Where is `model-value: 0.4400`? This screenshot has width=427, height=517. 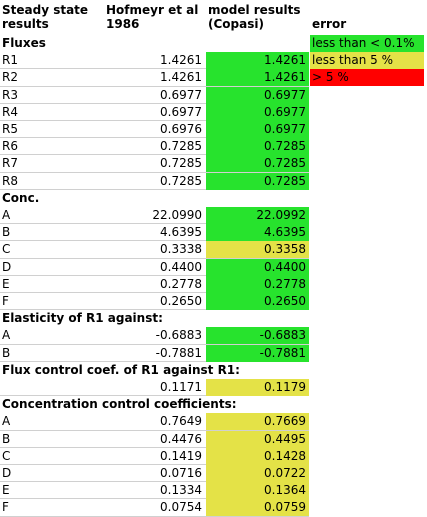
model-value: 0.4400 is located at coordinates (257, 267).